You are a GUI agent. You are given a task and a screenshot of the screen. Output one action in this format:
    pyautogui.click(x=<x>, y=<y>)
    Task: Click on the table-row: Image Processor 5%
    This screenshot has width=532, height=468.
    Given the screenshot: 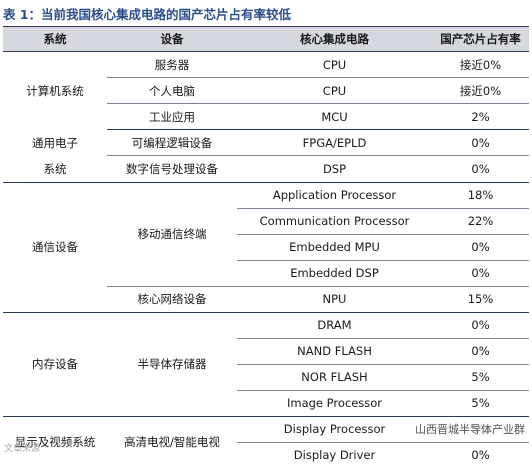 What is the action you would take?
    pyautogui.click(x=266, y=403)
    